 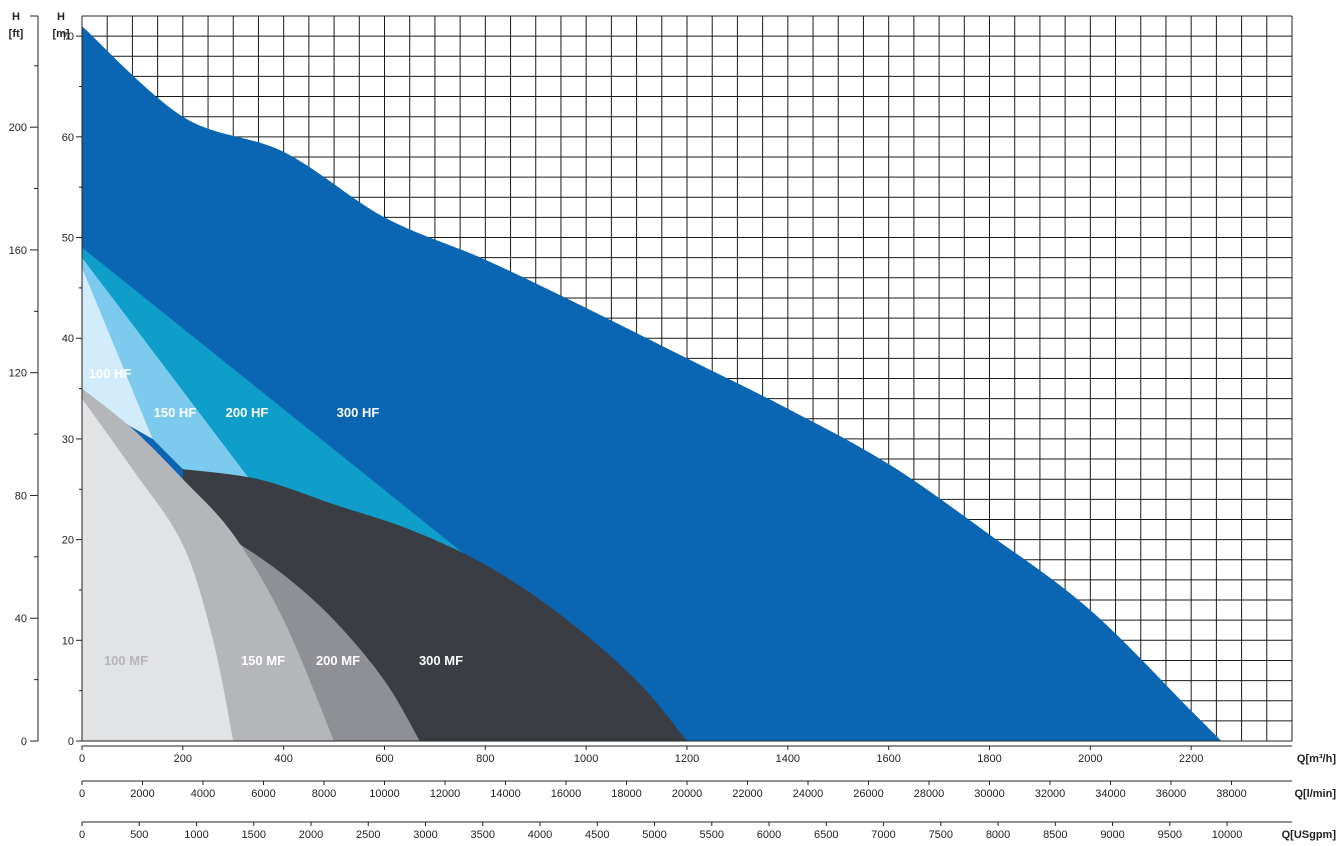 What do you see at coordinates (18, 128) in the screenshot?
I see `ft-tick-label: 200` at bounding box center [18, 128].